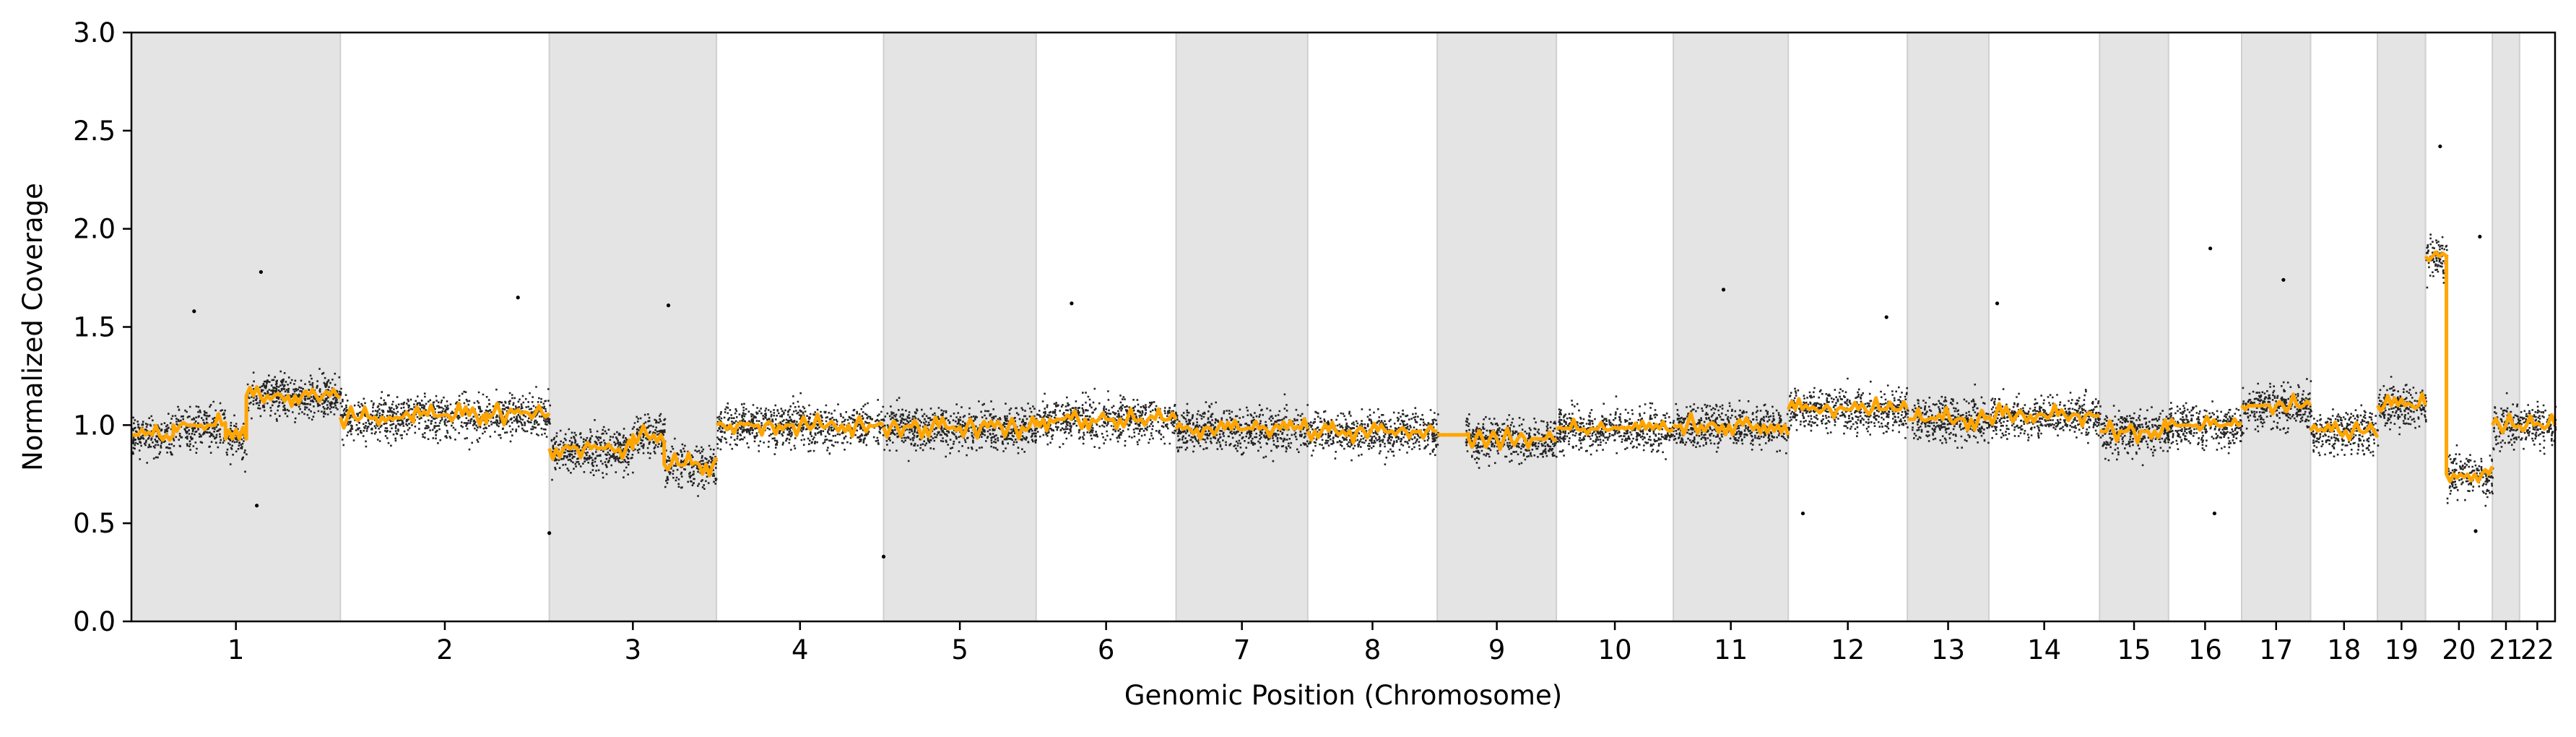 The width and height of the screenshot is (2576, 737). What do you see at coordinates (1242, 429) in the screenshot?
I see `segment-line-chr7` at bounding box center [1242, 429].